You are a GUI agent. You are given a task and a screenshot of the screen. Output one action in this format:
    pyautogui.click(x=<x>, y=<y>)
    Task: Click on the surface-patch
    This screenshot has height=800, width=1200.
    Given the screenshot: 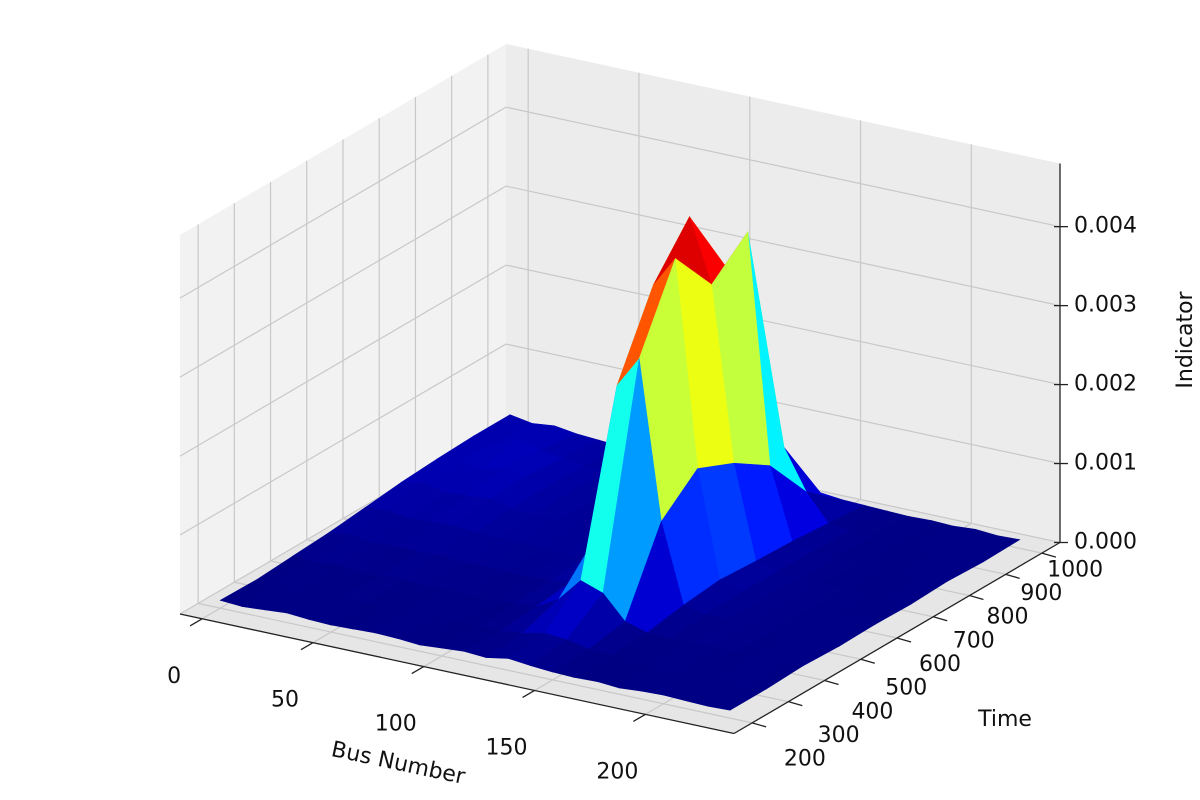 What is the action you would take?
    pyautogui.click(x=737, y=697)
    